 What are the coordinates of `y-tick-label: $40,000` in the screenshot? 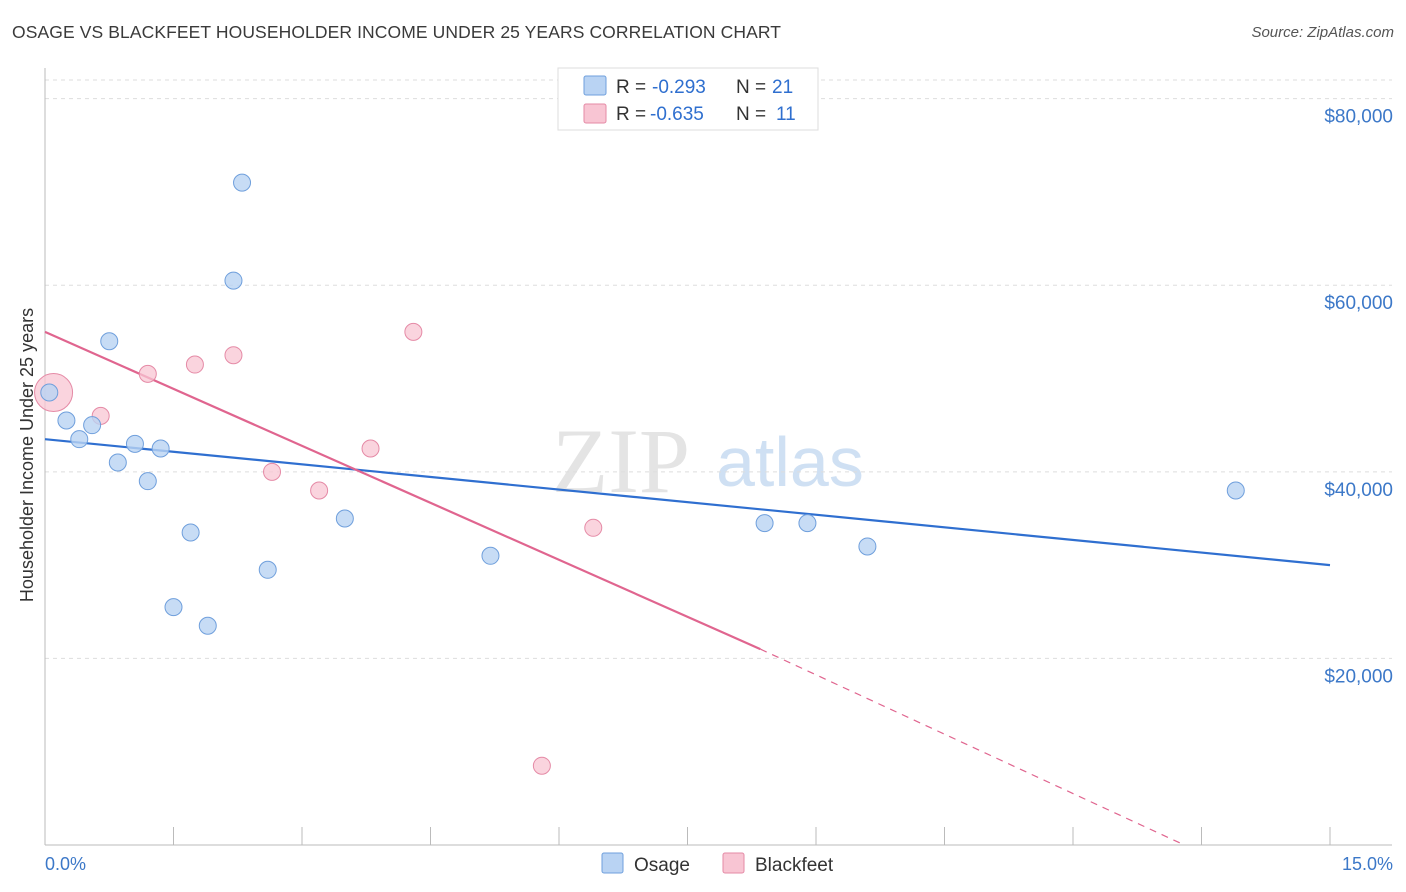 It's located at (1358, 490).